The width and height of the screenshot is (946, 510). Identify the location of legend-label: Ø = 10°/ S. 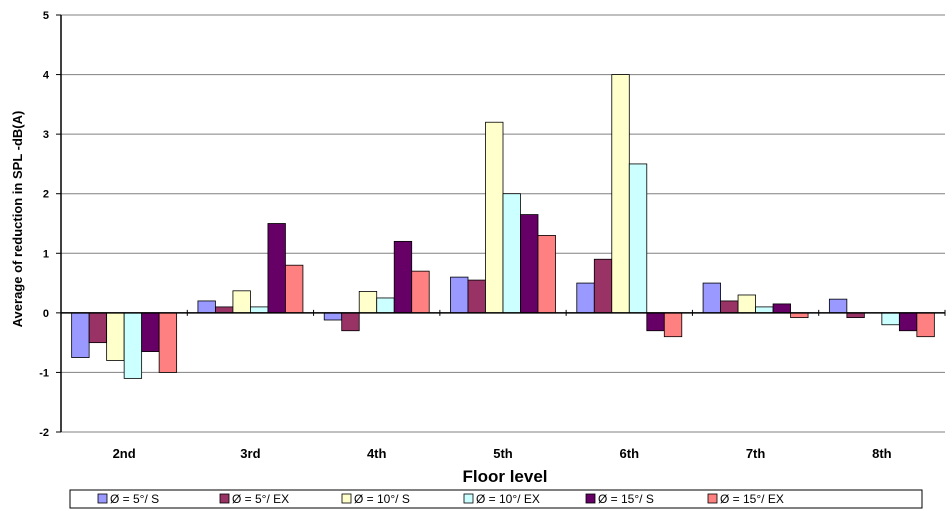
(382, 499).